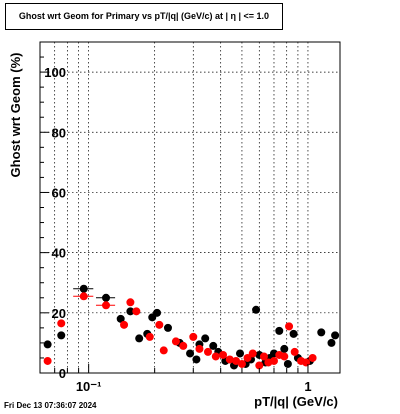 The height and width of the screenshot is (414, 400). Describe the element at coordinates (55, 72) in the screenshot. I see `y-tick-label: 100` at that location.